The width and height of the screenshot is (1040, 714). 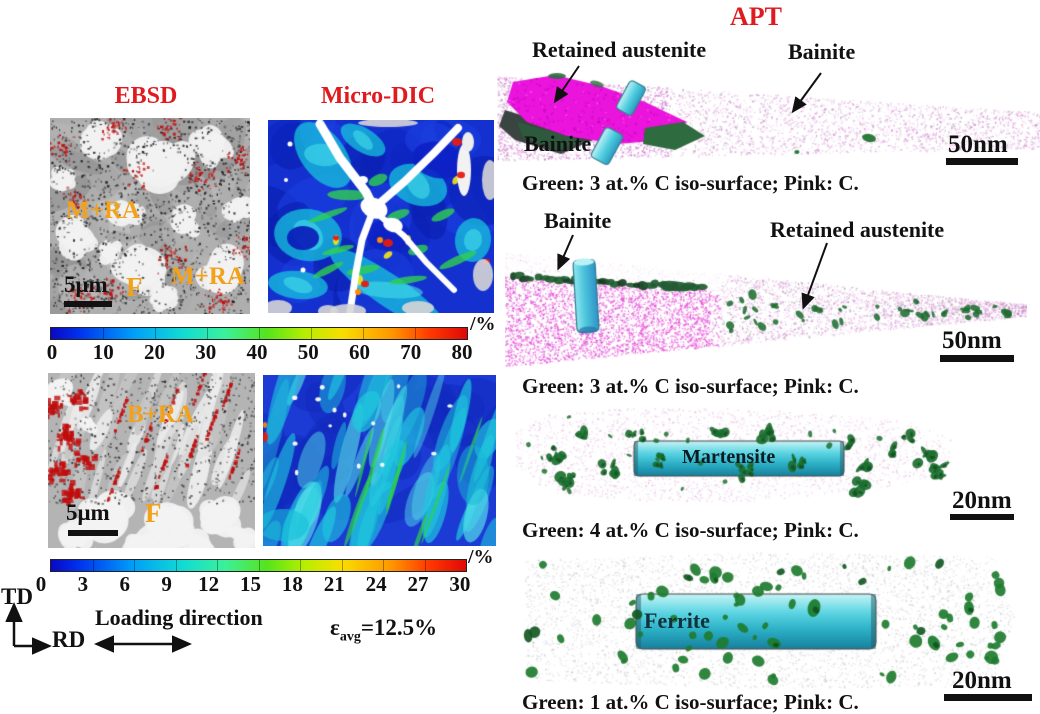 What do you see at coordinates (166, 584) in the screenshot?
I see `tick-label: 9` at bounding box center [166, 584].